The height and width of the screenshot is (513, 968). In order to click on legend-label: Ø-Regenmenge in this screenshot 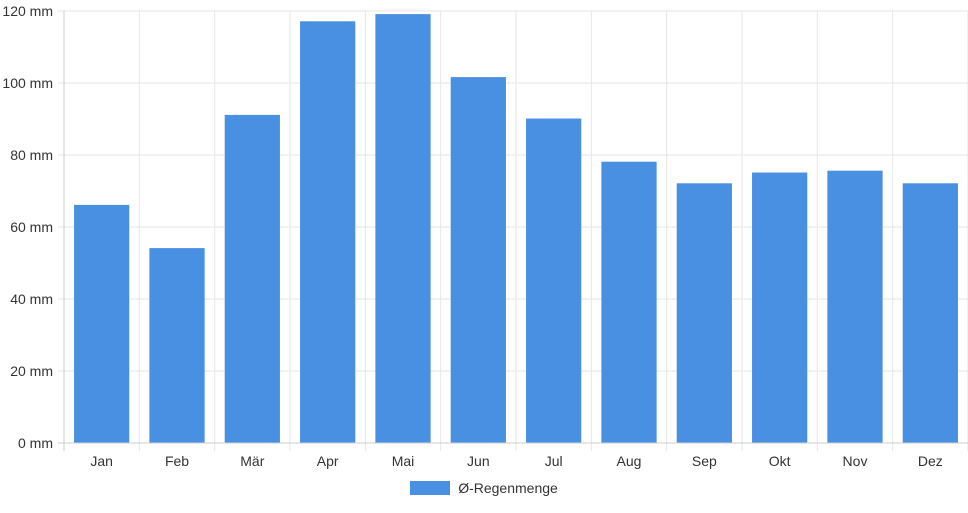, I will do `click(508, 488)`.